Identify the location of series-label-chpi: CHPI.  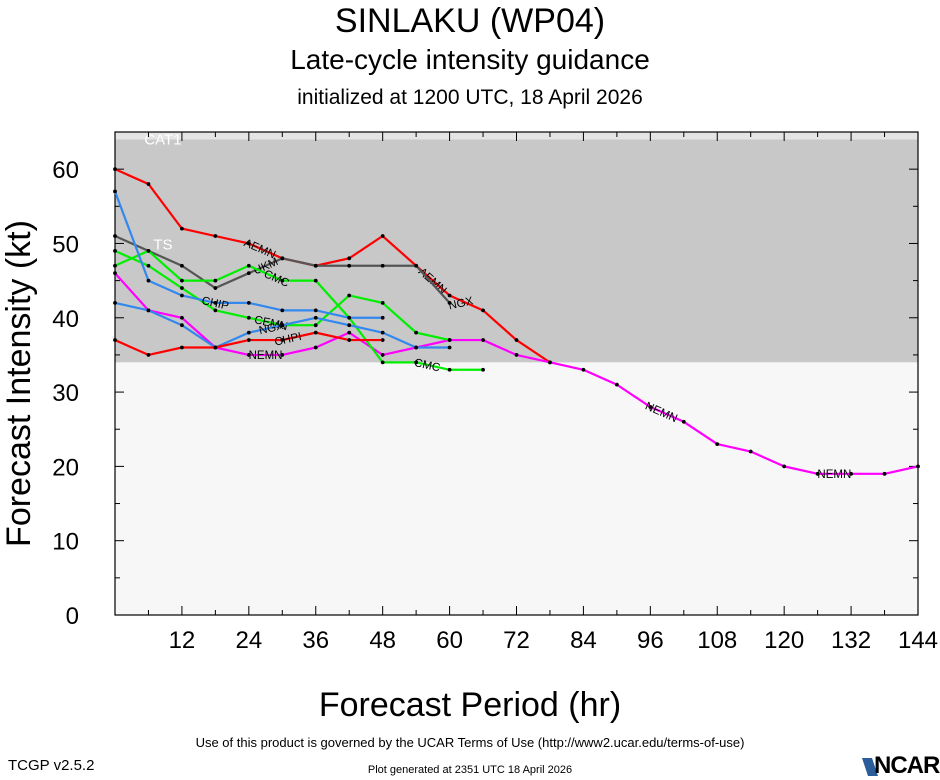
(287, 340).